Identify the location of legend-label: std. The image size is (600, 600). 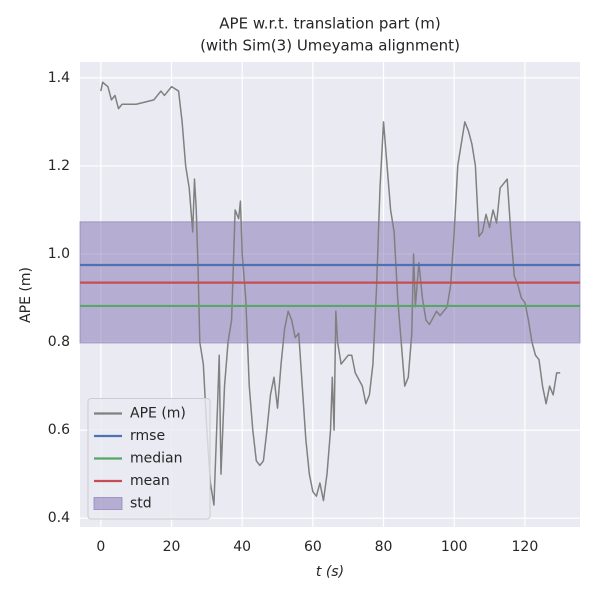
(141, 504).